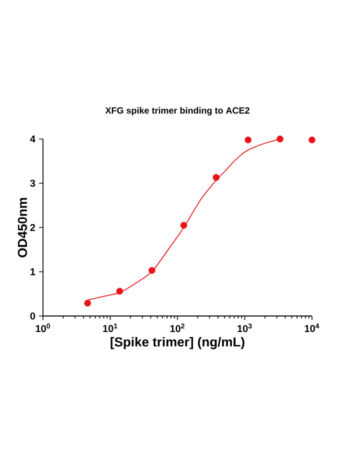 This screenshot has width=350, height=467. I want to click on chart-title: XFG spike trimer binding to ACE2, so click(177, 111).